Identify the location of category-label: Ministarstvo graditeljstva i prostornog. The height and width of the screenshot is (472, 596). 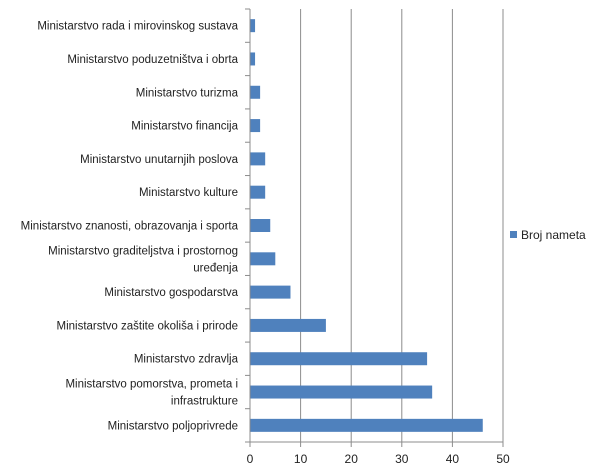
(143, 251).